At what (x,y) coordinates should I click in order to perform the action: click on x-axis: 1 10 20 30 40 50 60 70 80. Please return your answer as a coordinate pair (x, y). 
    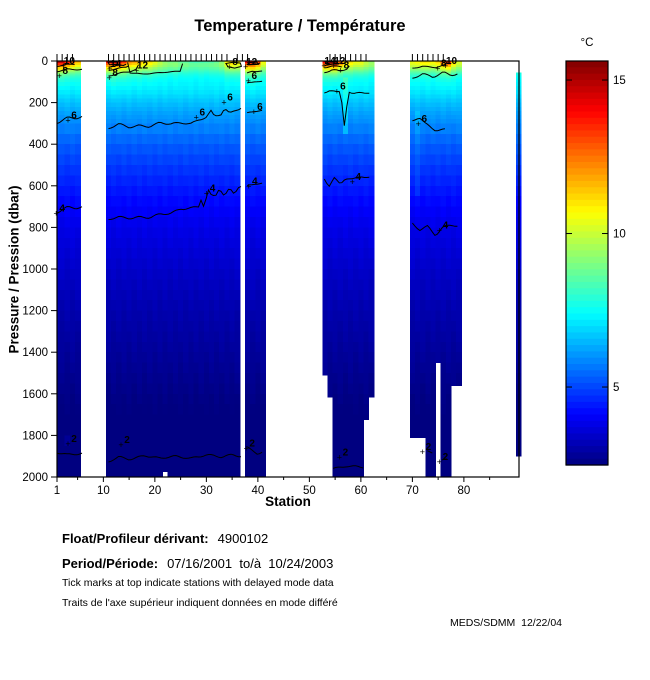
    Looking at the image, I should click on (272, 487).